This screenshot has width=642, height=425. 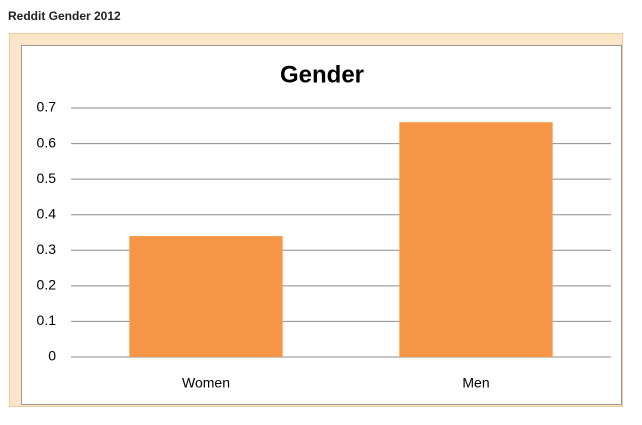 I want to click on x-tick-label: Men, so click(x=475, y=383).